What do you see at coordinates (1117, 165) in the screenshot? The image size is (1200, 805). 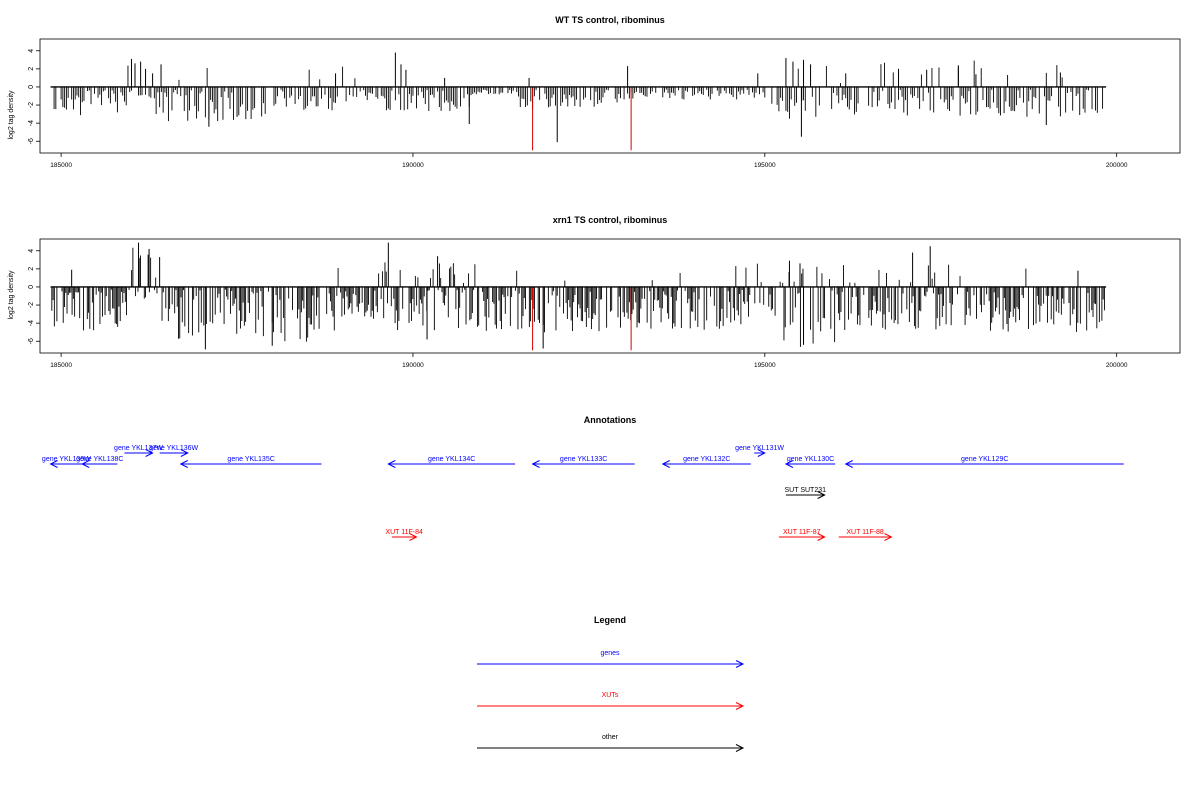 I see `wt-x-tick-label-3: 200000` at bounding box center [1117, 165].